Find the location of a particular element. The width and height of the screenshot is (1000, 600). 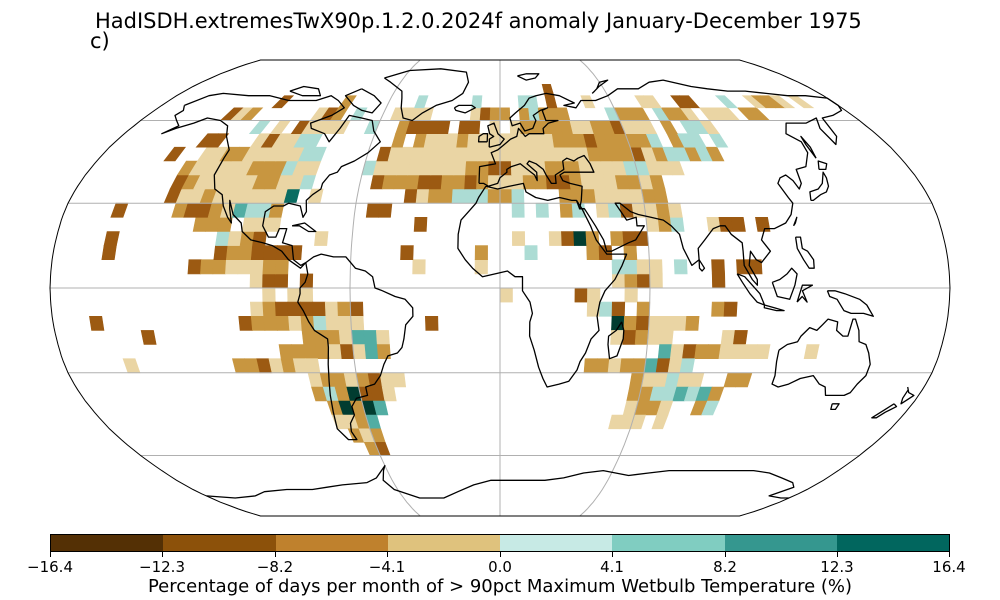

coast-japan is located at coordinates (819, 186).